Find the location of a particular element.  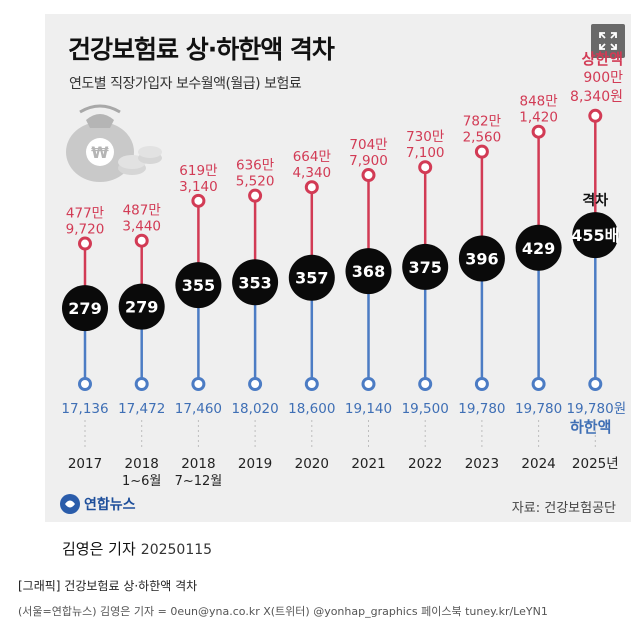

money-bag-icon: ₩ is located at coordinates (114, 143).